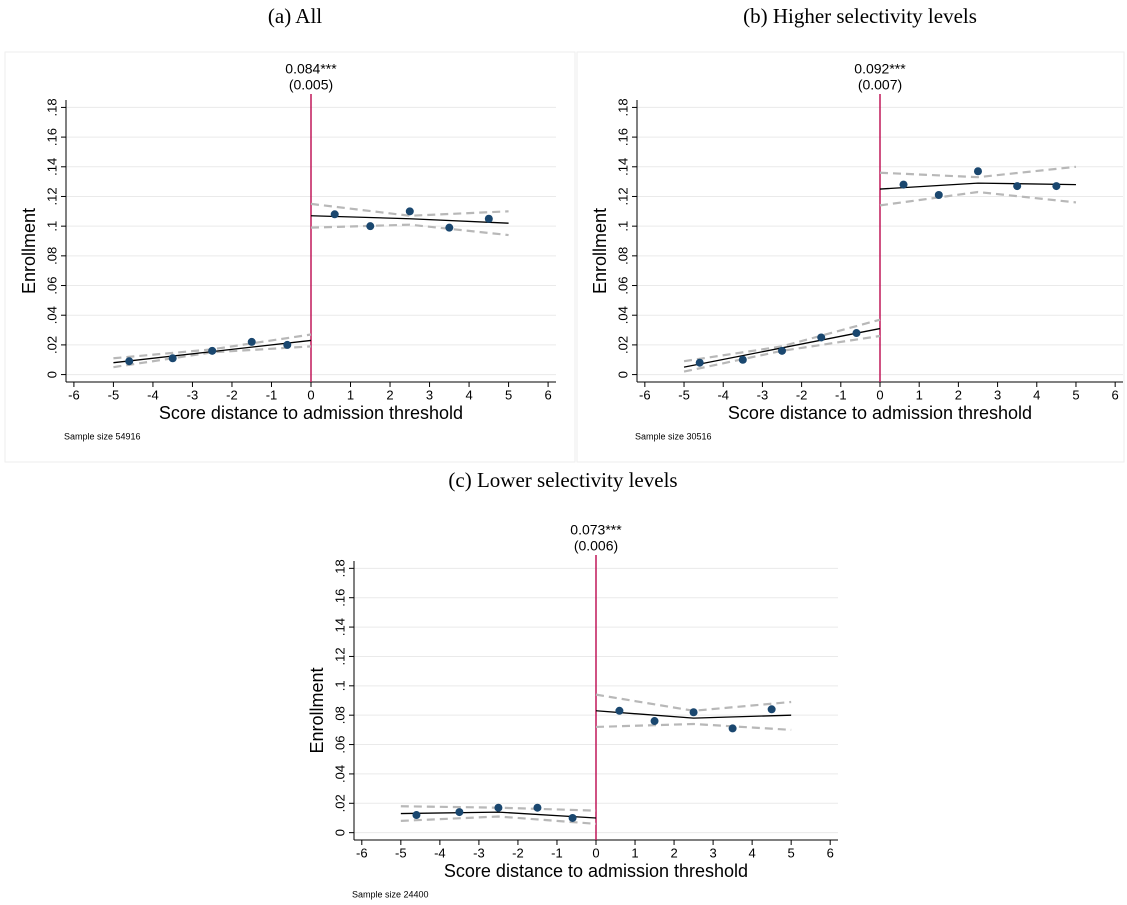 The width and height of the screenshot is (1127, 905). I want to click on estimate-annotation: (0.006), so click(596, 546).